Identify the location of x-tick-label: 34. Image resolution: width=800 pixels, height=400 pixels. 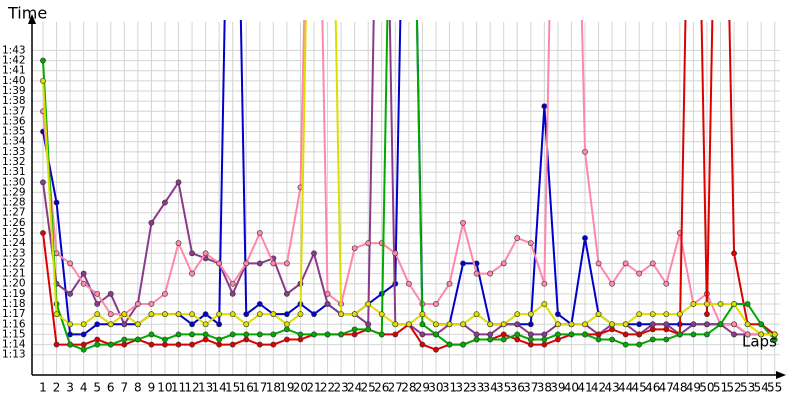
(490, 388).